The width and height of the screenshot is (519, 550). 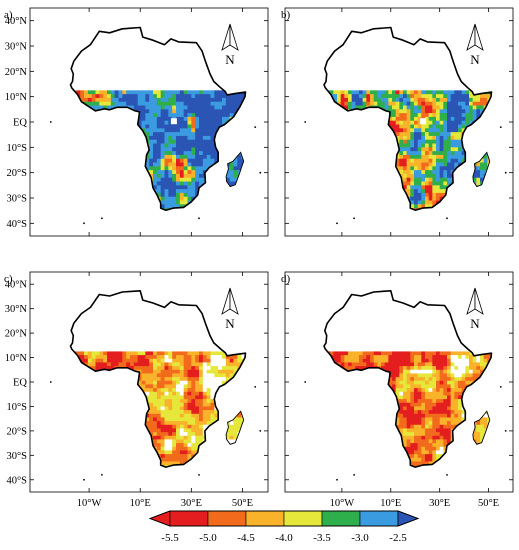 I want to click on panel-label: d), so click(x=286, y=279).